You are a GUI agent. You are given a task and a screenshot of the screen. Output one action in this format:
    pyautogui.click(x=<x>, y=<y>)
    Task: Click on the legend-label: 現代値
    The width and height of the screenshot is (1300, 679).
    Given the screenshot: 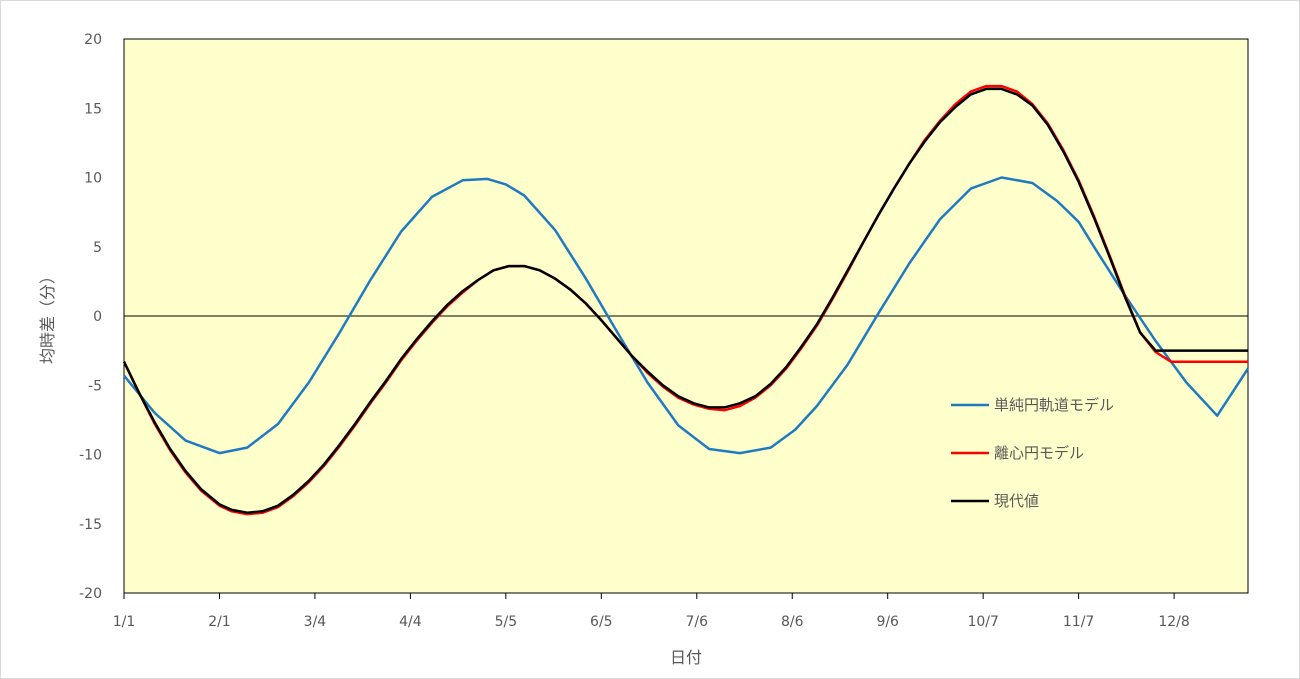 What is the action you would take?
    pyautogui.click(x=1016, y=501)
    